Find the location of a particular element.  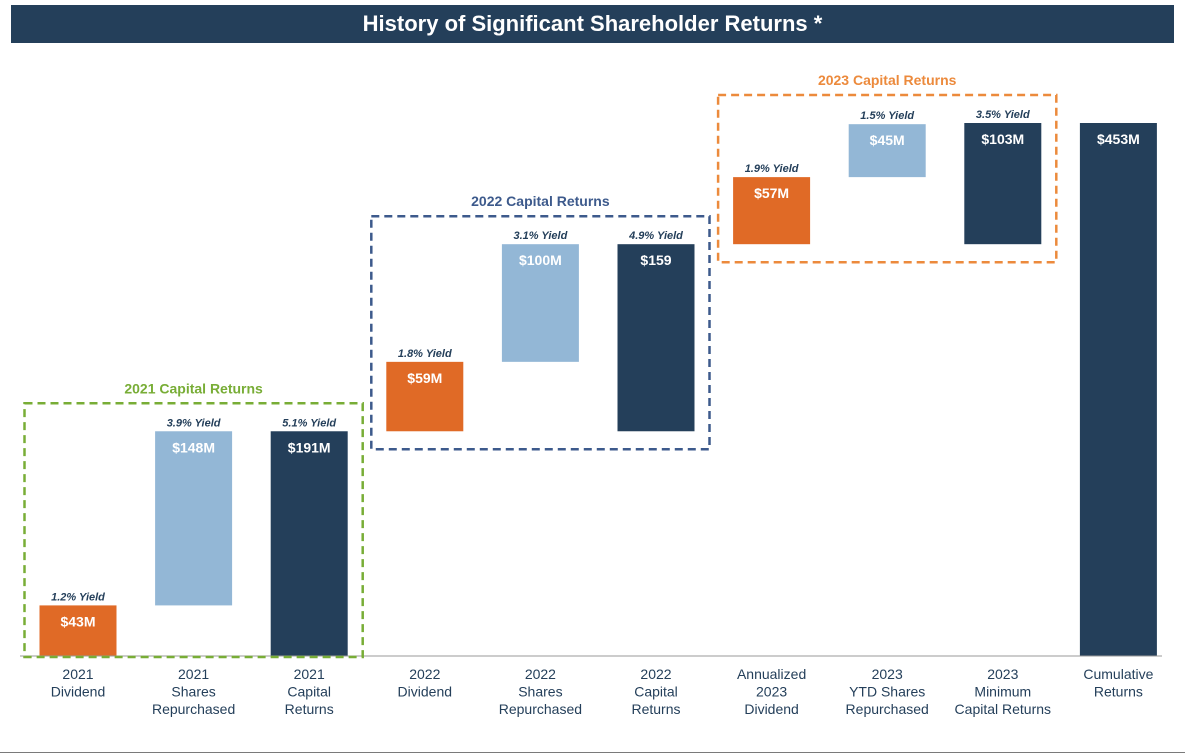

yield-label: 4.9% Yield is located at coordinates (655, 236).